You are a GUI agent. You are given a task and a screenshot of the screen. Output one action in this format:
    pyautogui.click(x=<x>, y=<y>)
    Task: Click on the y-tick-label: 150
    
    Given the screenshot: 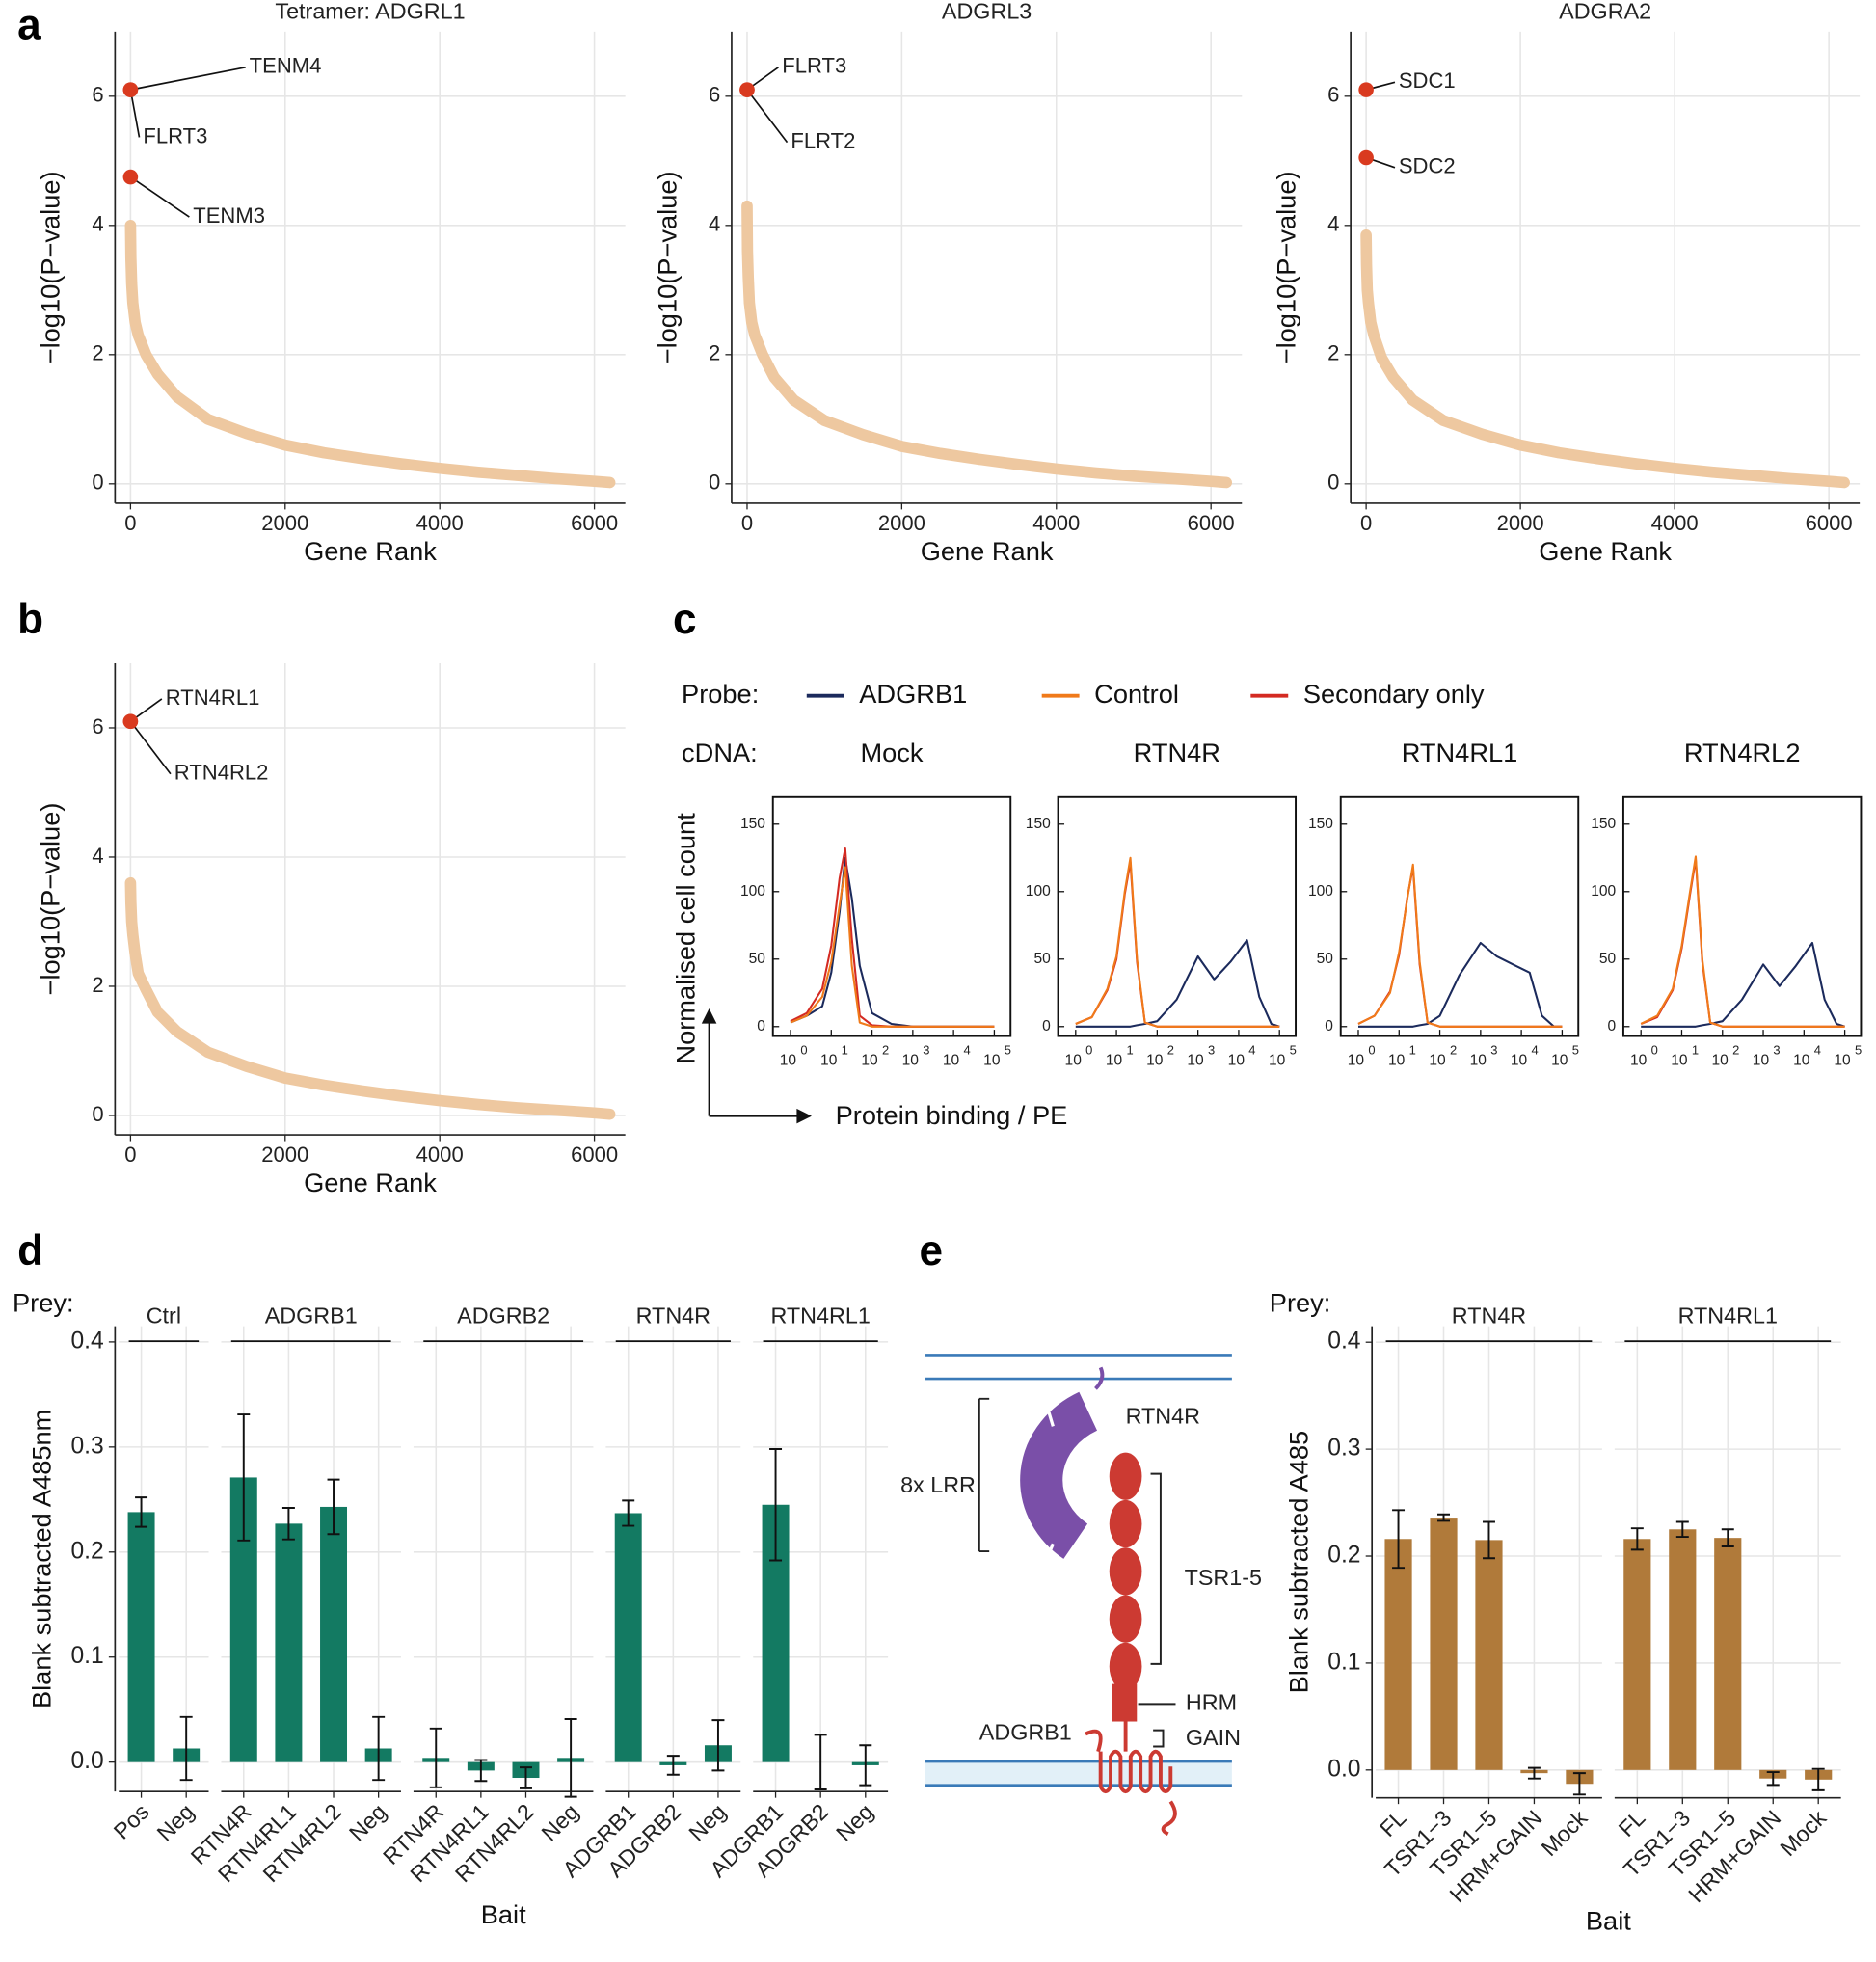 What is the action you would take?
    pyautogui.click(x=752, y=824)
    